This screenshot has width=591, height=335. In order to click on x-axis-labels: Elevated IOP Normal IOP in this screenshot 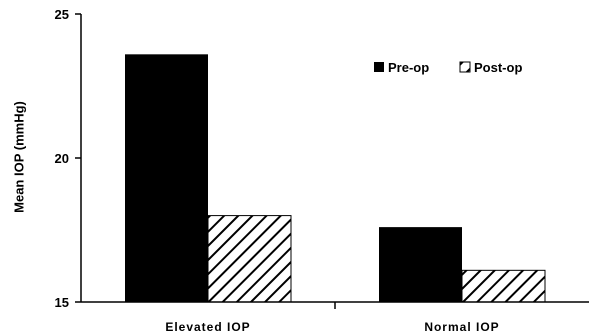, I will do `click(332, 327)`.